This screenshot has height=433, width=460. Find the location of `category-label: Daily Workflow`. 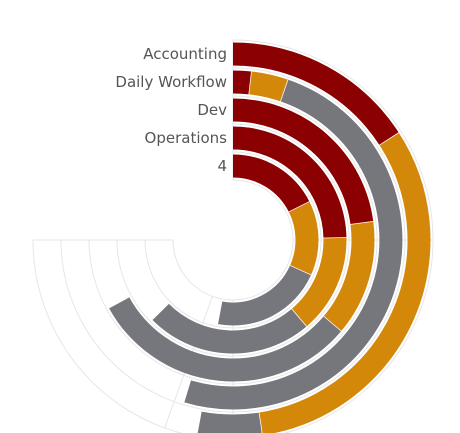

category-label: Daily Workflow is located at coordinates (171, 82).